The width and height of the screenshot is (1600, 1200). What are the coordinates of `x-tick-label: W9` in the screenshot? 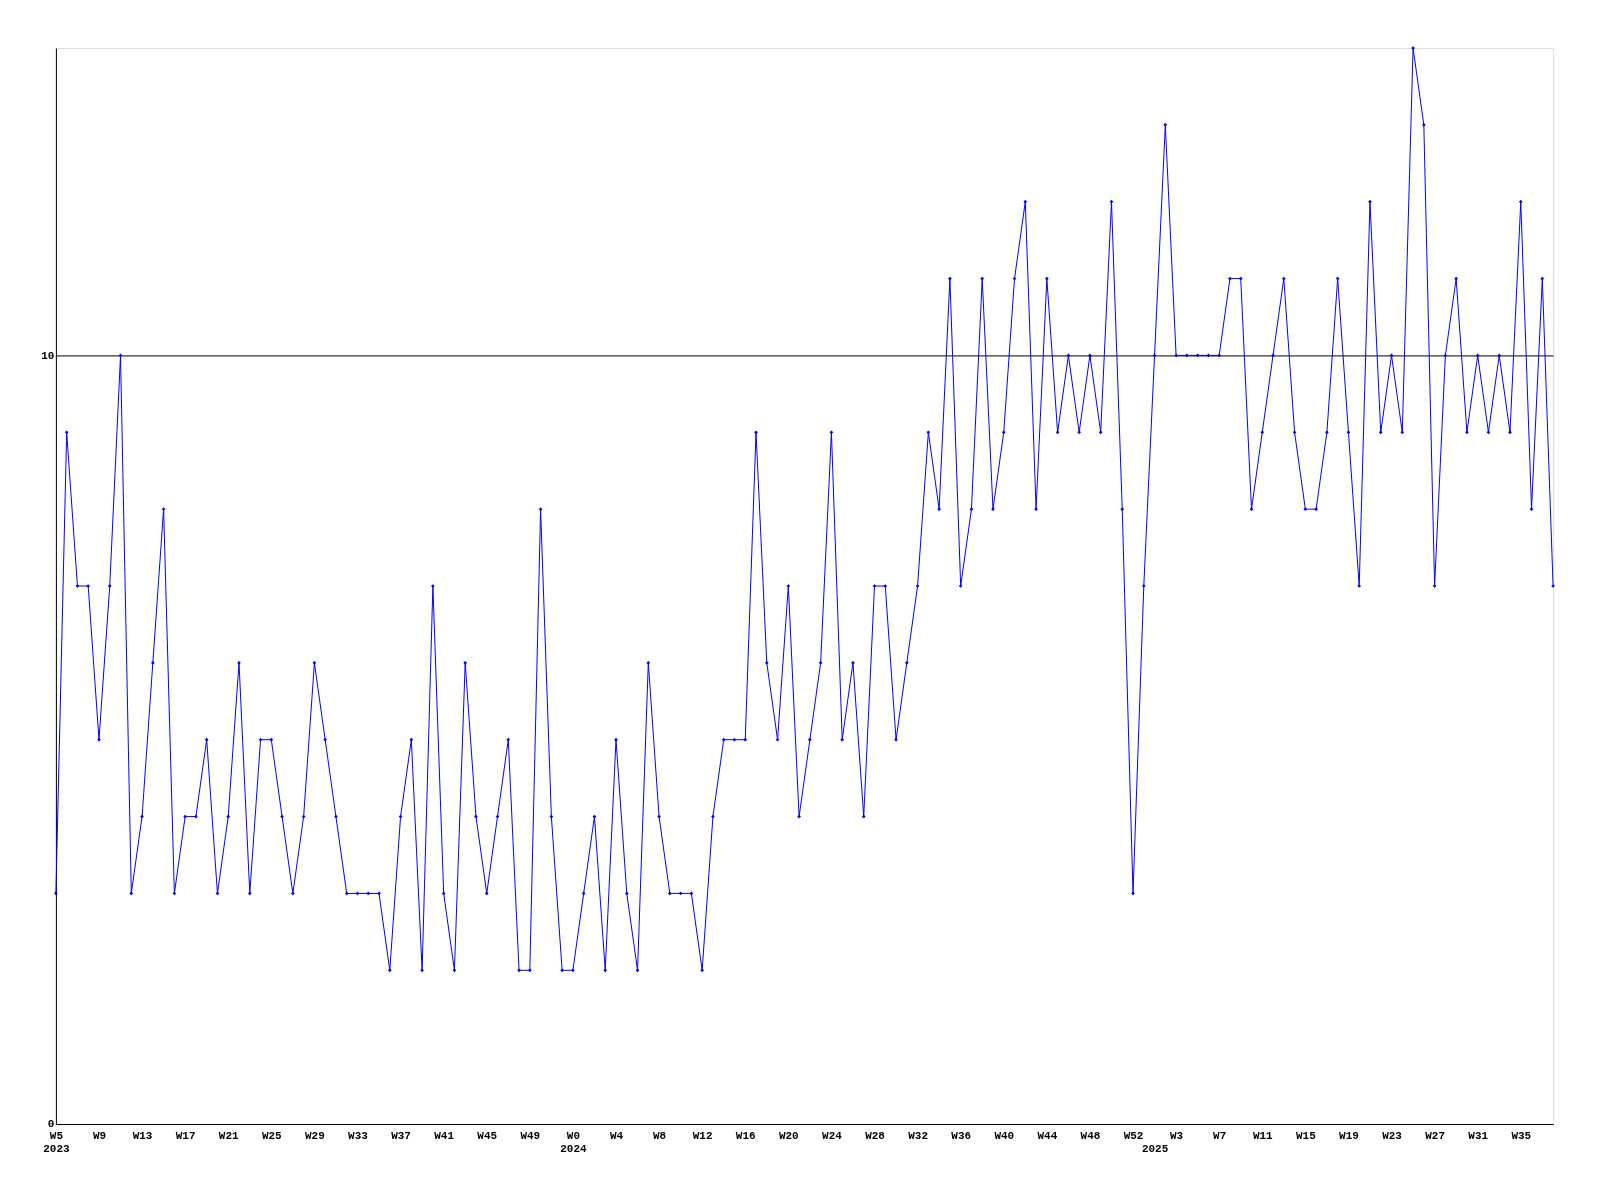 It's located at (99, 1136).